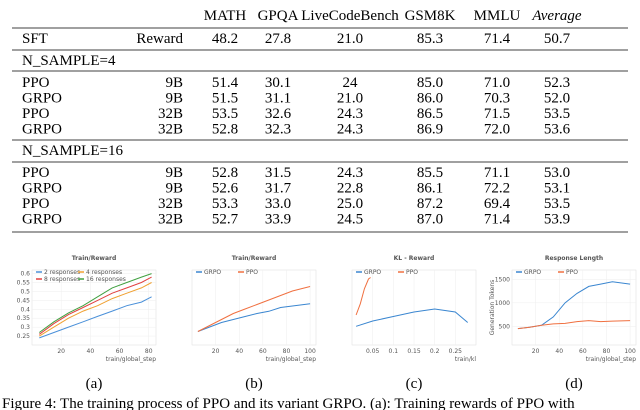 This screenshot has height=410, width=640. What do you see at coordinates (72, 151) in the screenshot?
I see `group-title: N_SAMPLE=16` at bounding box center [72, 151].